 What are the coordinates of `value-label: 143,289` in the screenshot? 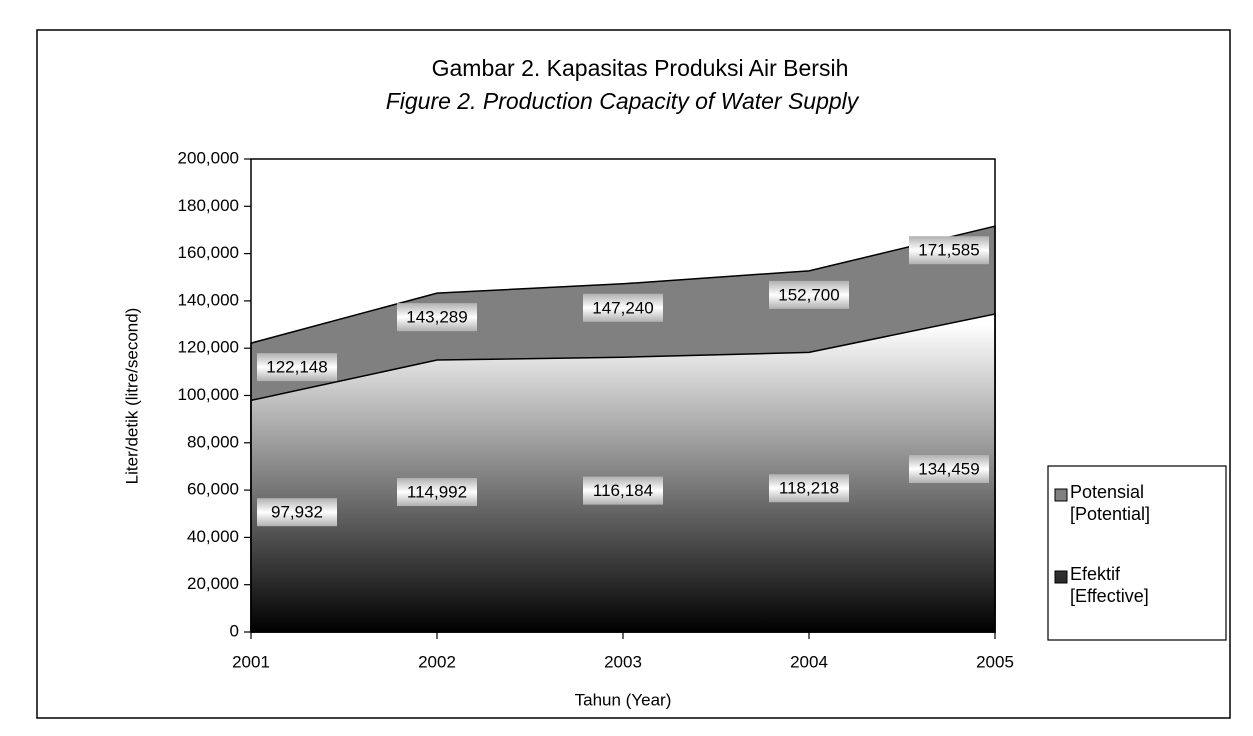 It's located at (436, 317).